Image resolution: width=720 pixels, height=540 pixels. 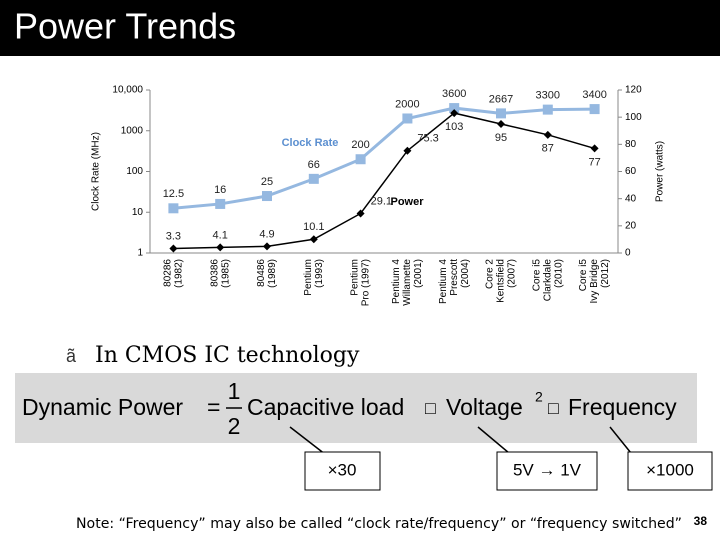 I want to click on data-label: 2667, so click(x=501, y=99).